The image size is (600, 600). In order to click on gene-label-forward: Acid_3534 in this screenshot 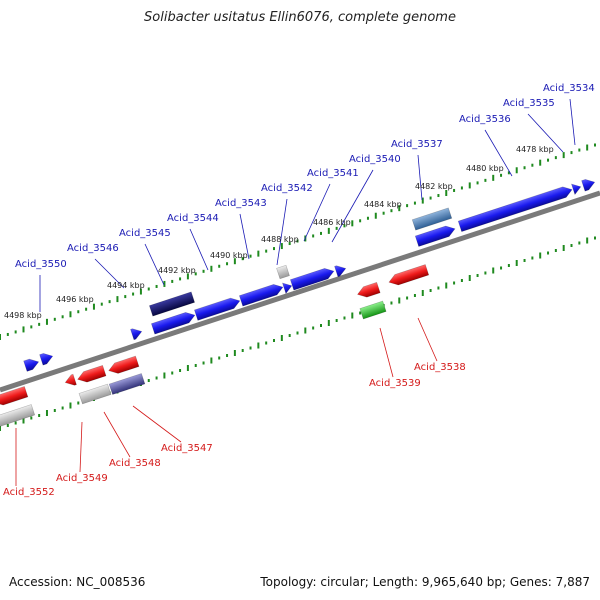, I will do `click(569, 88)`.